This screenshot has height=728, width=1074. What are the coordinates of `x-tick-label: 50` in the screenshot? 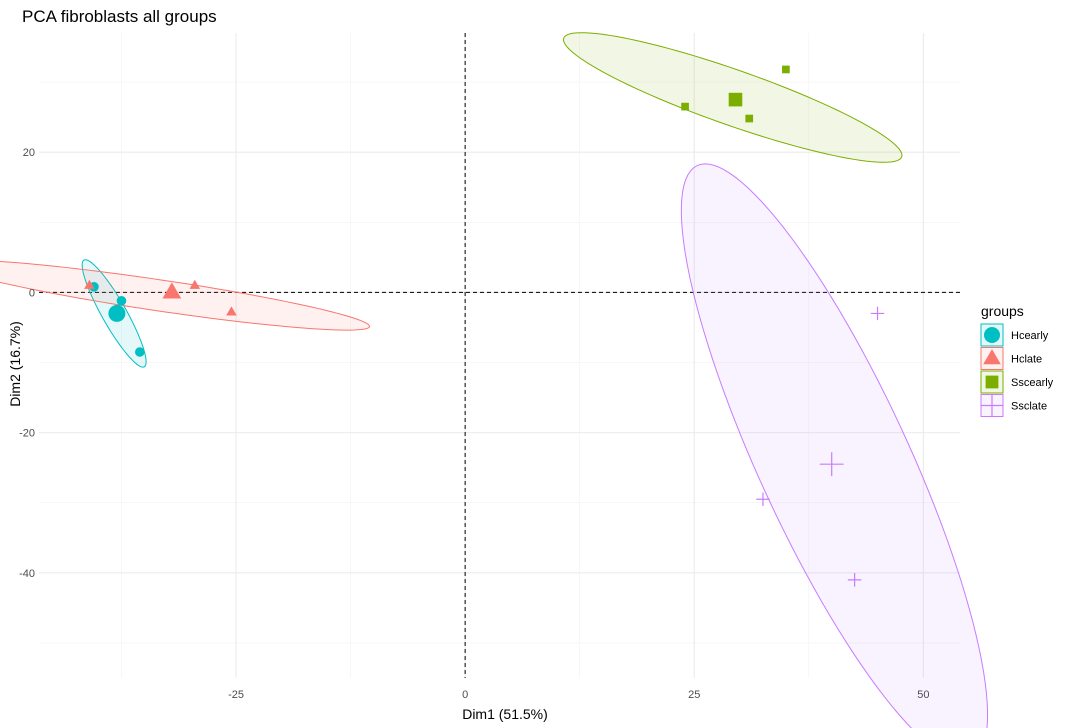 It's located at (923, 695).